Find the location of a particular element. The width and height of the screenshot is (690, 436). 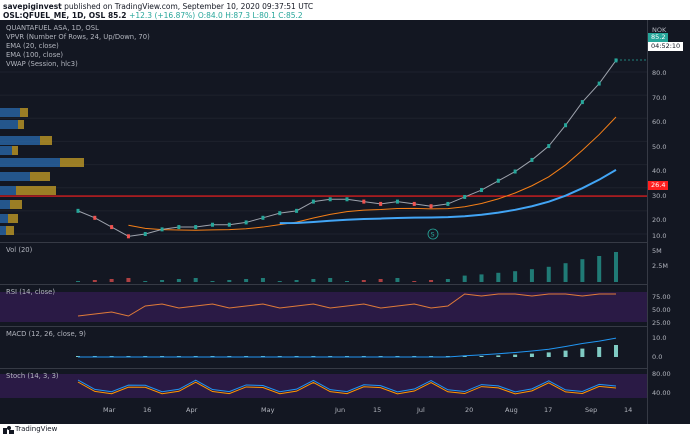

macd-line is located at coordinates (347, 347).